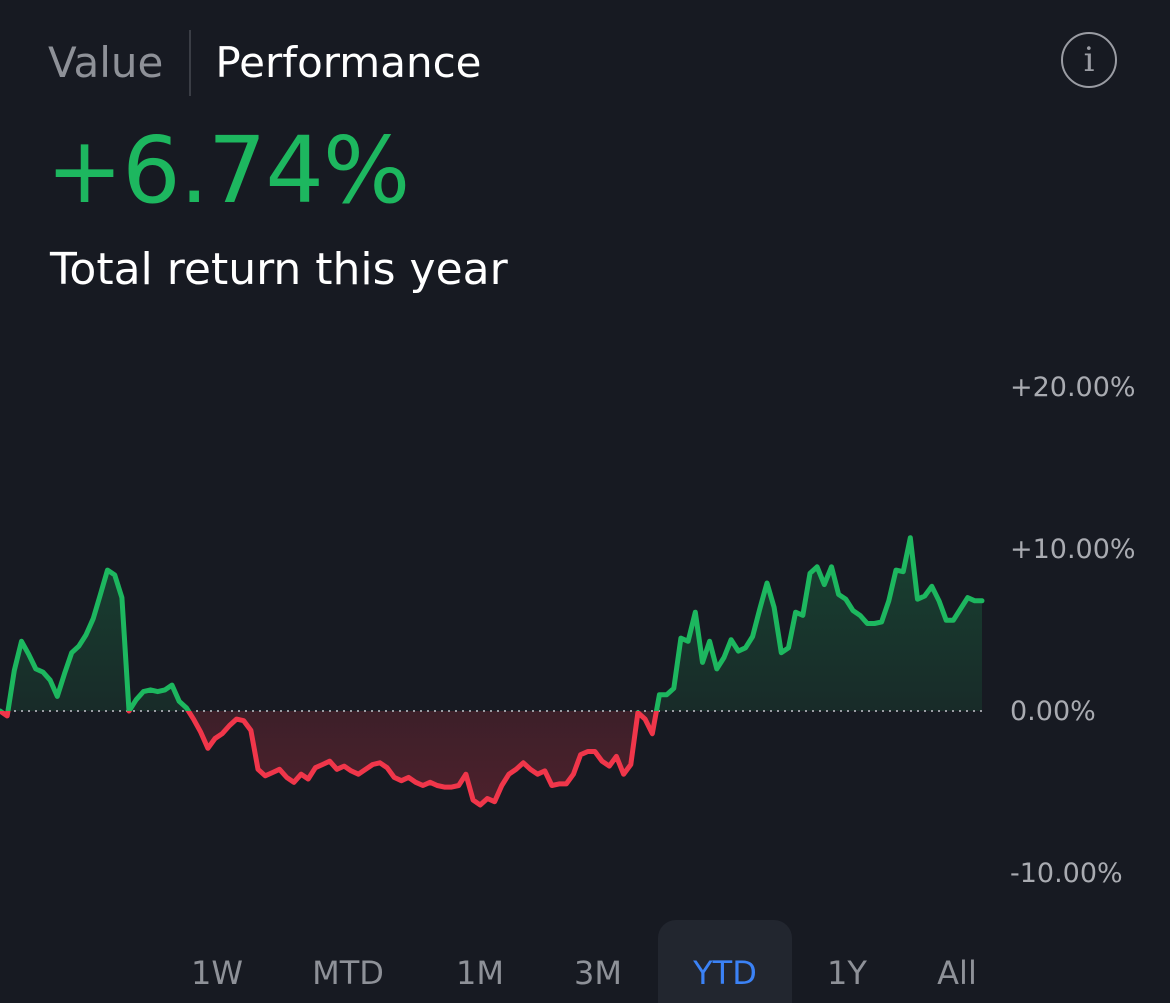  I want to click on range-mtd-button: MTD, so click(348, 972).